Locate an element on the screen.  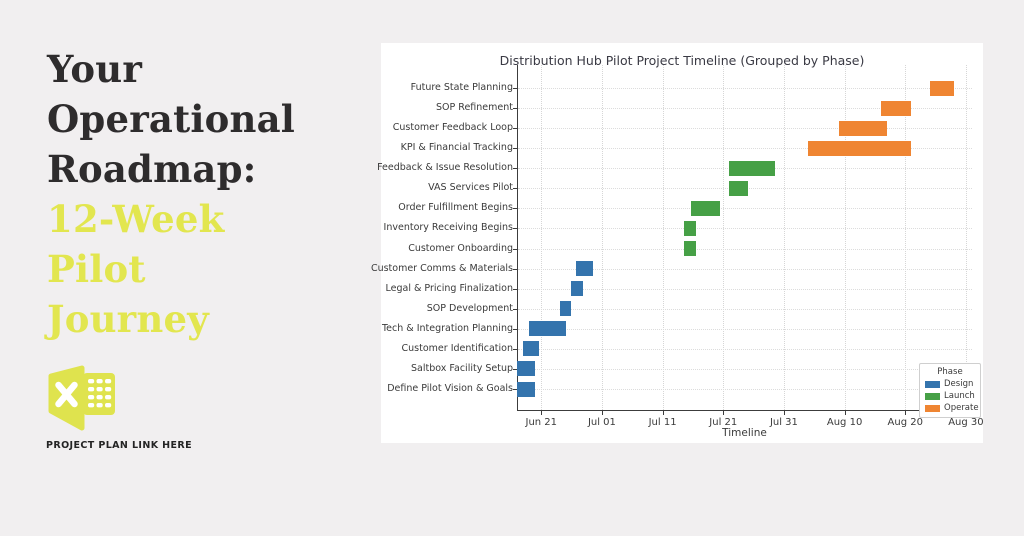
x-tick-label: Jul 01 is located at coordinates (601, 422).